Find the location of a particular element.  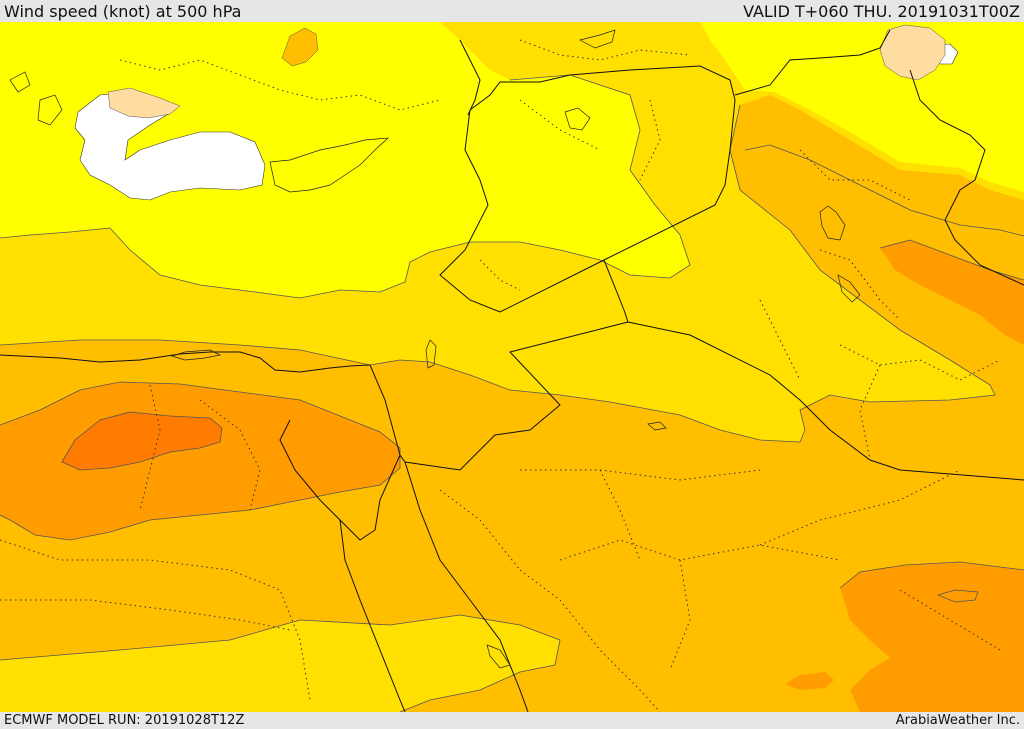

wind-band-darkorange is located at coordinates (142, 441).